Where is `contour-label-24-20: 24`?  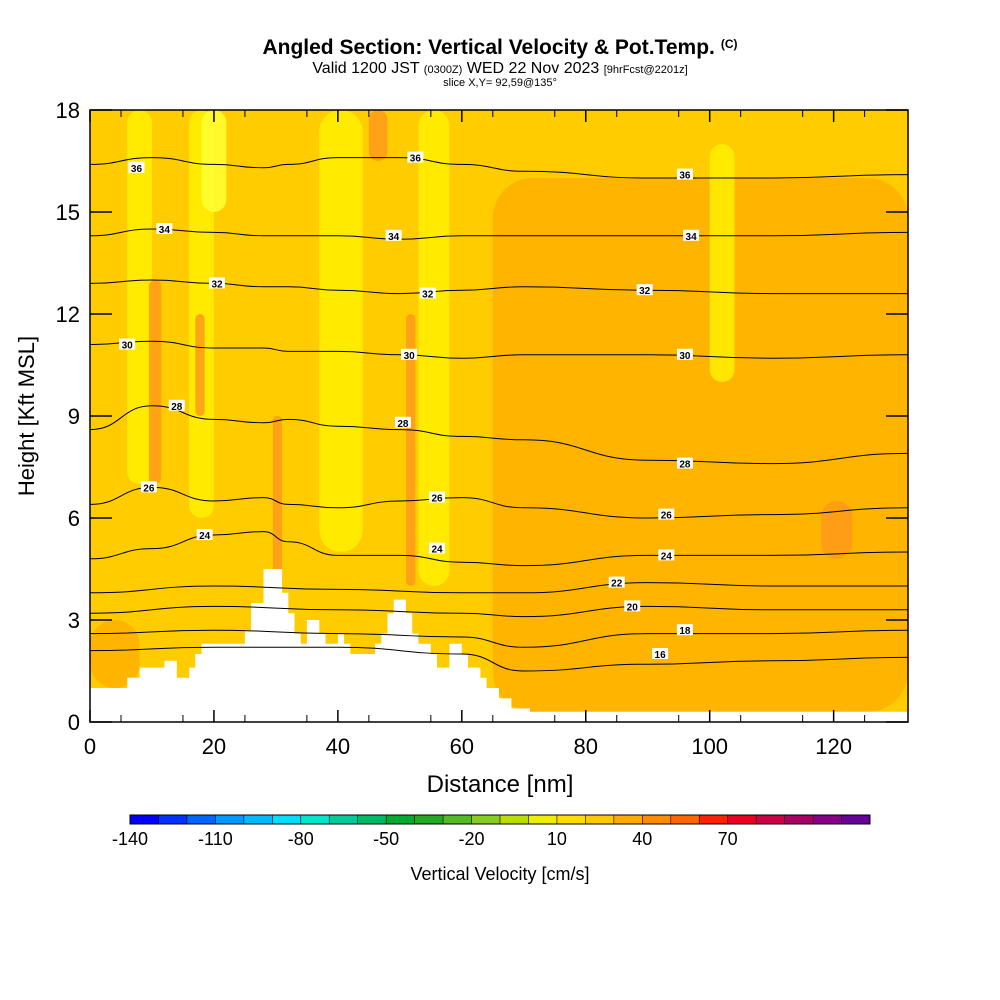
contour-label-24-20: 24 is located at coordinates (666, 555).